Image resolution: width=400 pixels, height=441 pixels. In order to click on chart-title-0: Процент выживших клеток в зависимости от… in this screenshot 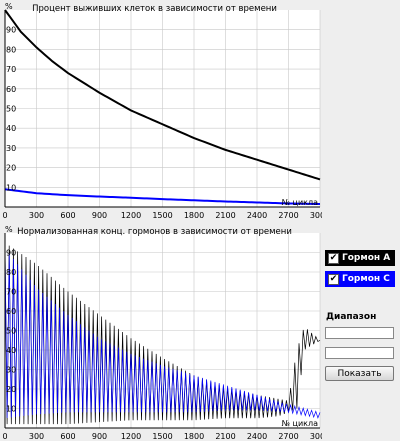, I will do `click(154, 9)`.